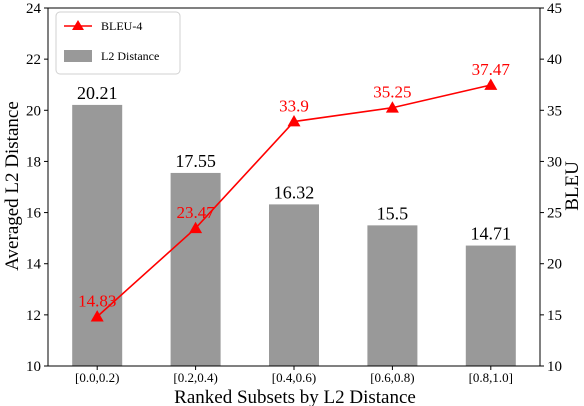  I want to click on bleu-value-label: 14.83, so click(97, 301).